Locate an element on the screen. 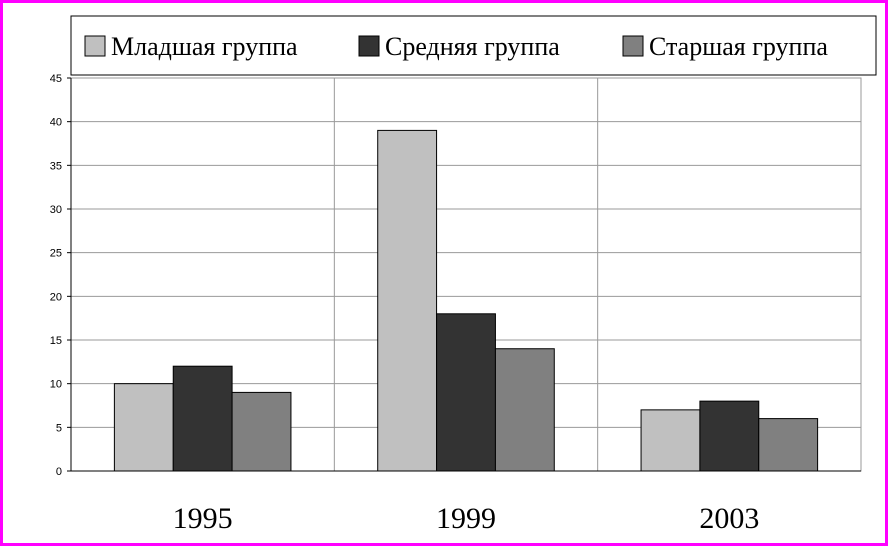 The image size is (888, 549). y-tick-label: 20 is located at coordinates (56, 297).